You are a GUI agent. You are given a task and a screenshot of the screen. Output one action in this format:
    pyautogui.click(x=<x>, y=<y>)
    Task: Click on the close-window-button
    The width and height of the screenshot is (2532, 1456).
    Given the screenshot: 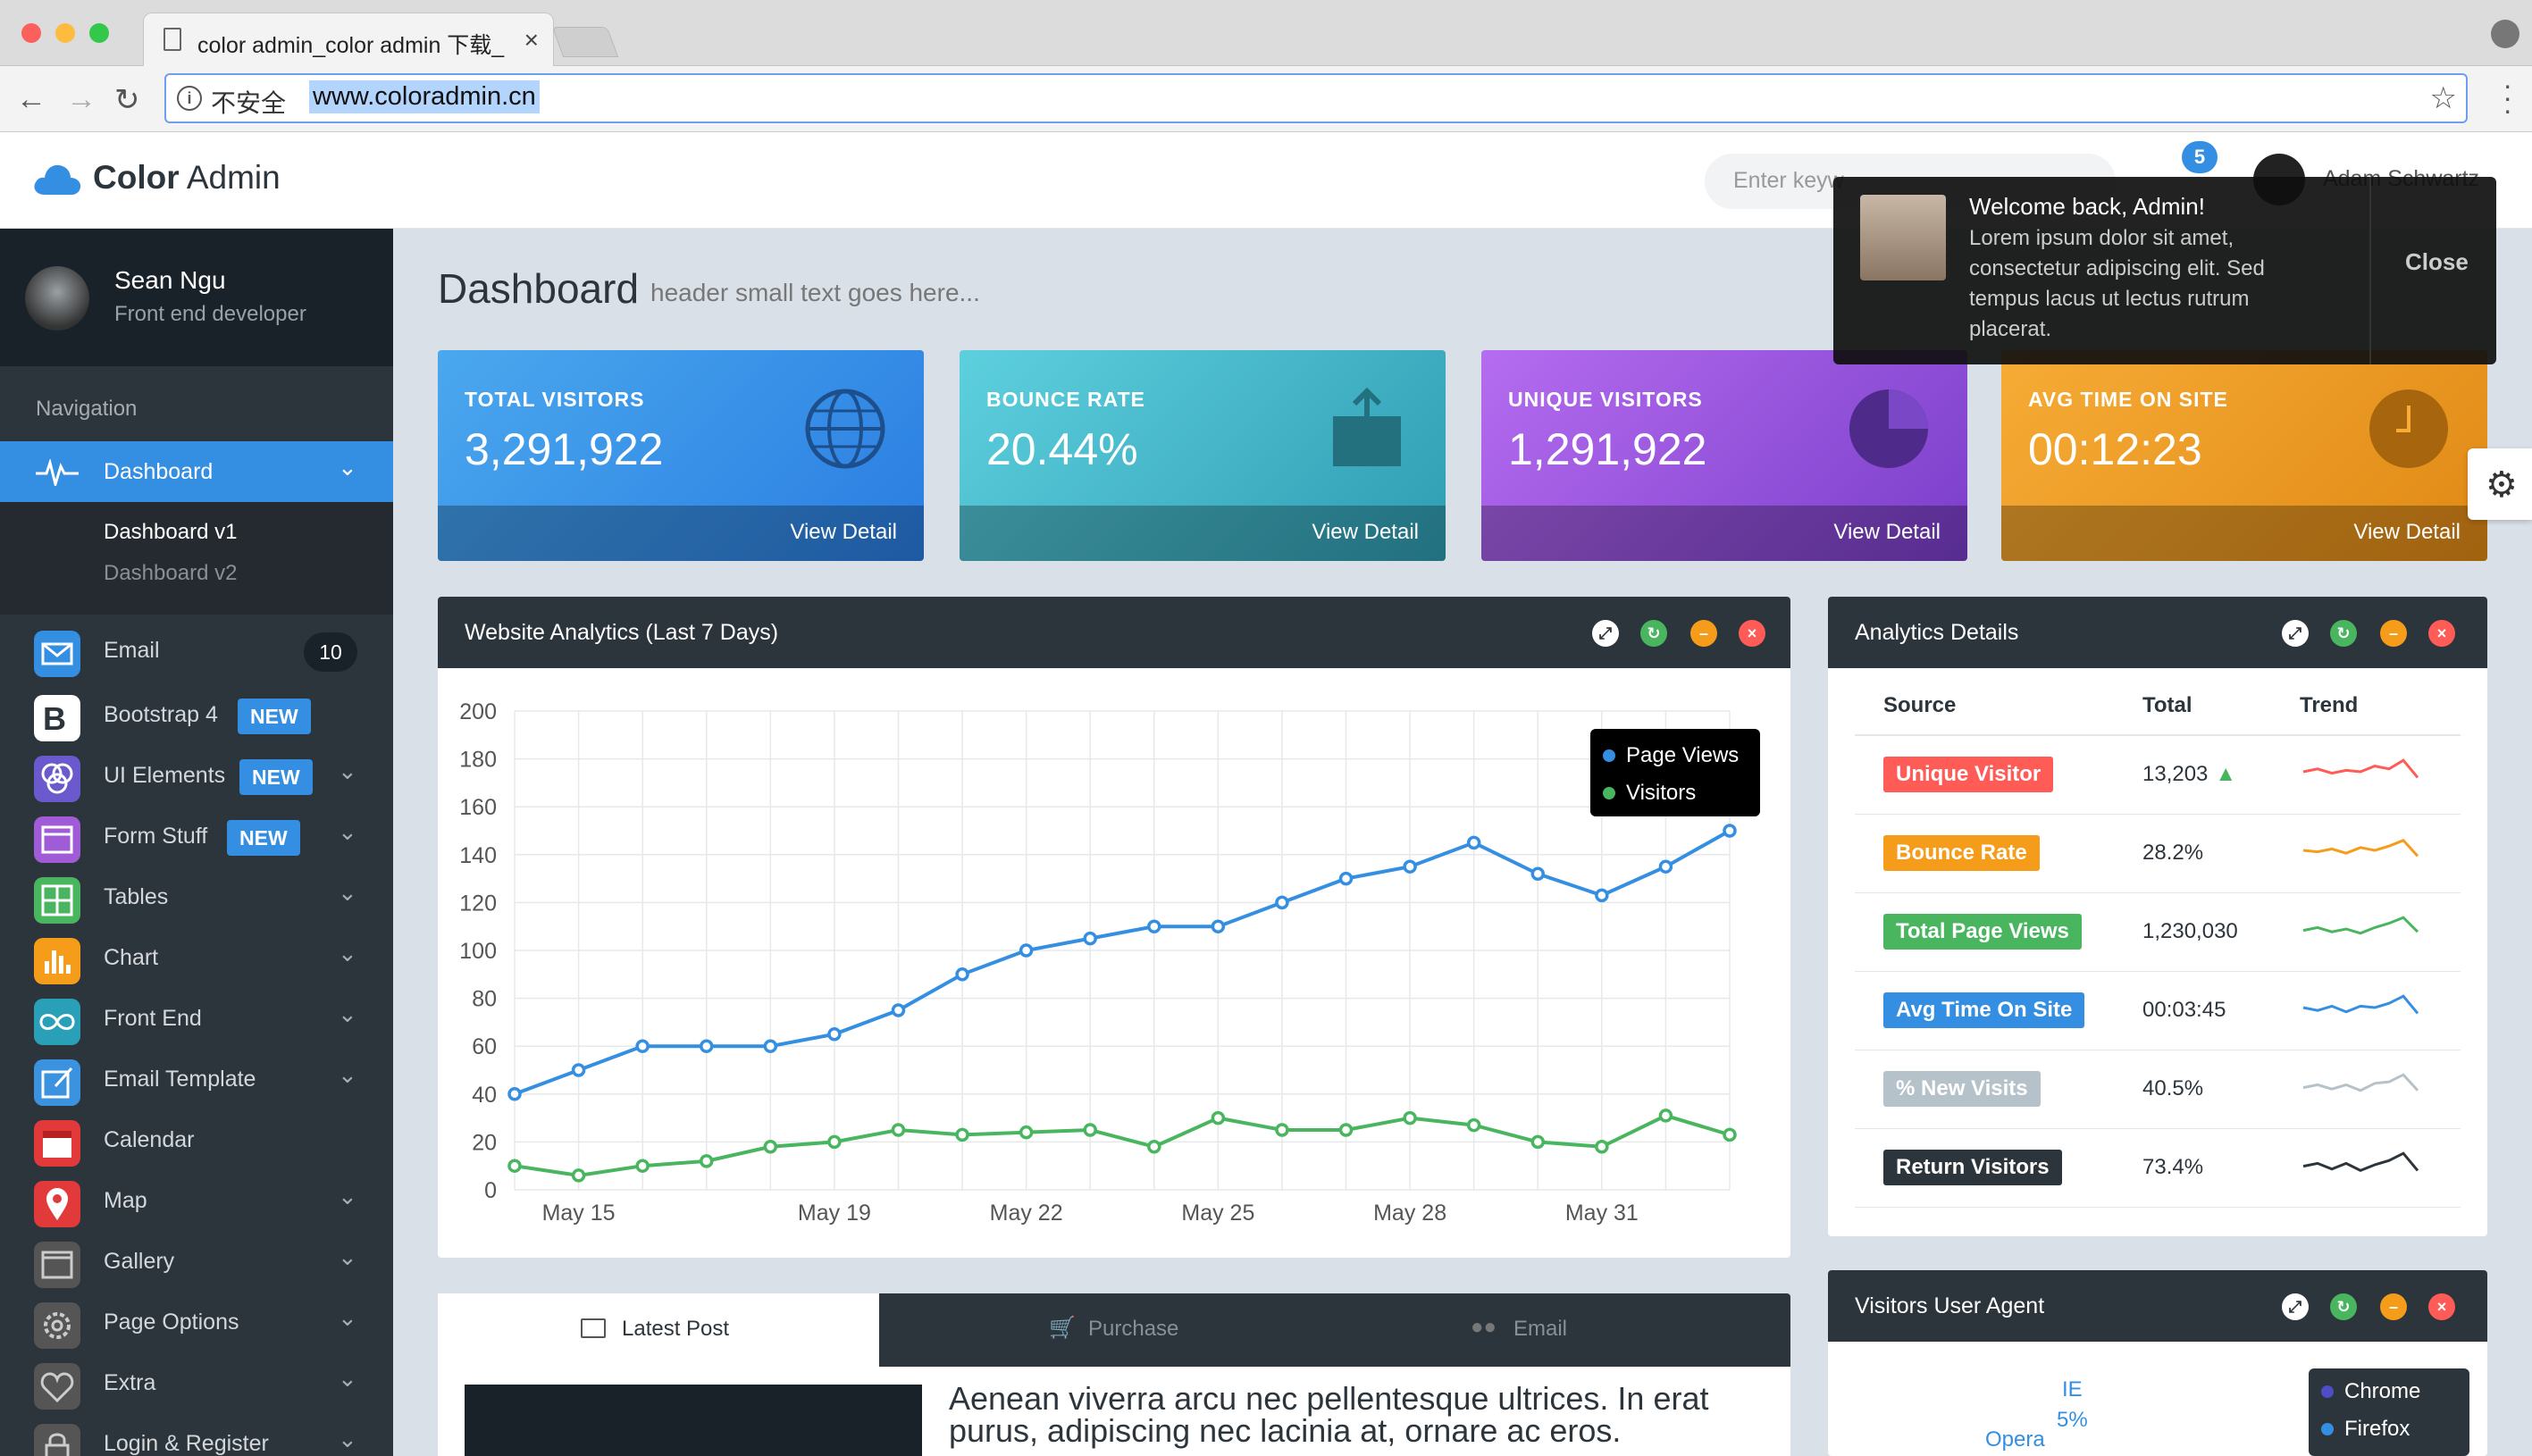 What is the action you would take?
    pyautogui.click(x=31, y=33)
    